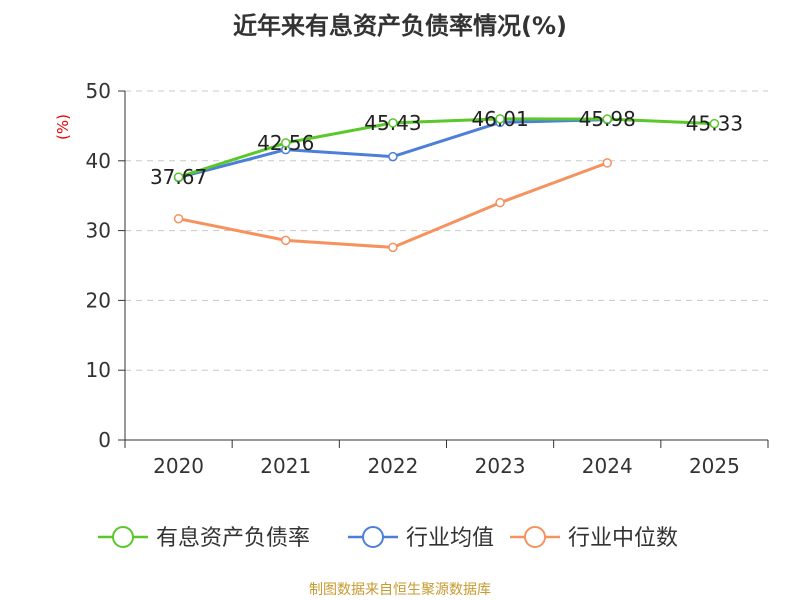  Describe the element at coordinates (98, 231) in the screenshot. I see `y-tick-label: 30` at that location.